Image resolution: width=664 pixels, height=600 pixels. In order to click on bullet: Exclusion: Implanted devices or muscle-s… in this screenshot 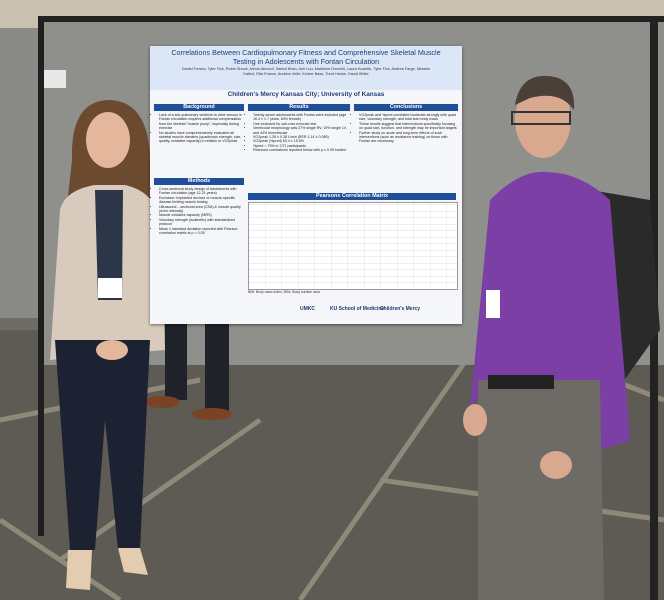, I will do `click(201, 200)`.